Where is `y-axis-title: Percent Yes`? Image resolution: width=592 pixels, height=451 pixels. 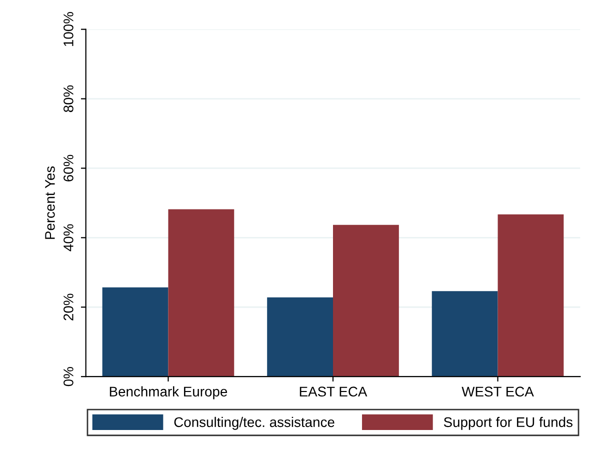 y-axis-title: Percent Yes is located at coordinates (50, 202).